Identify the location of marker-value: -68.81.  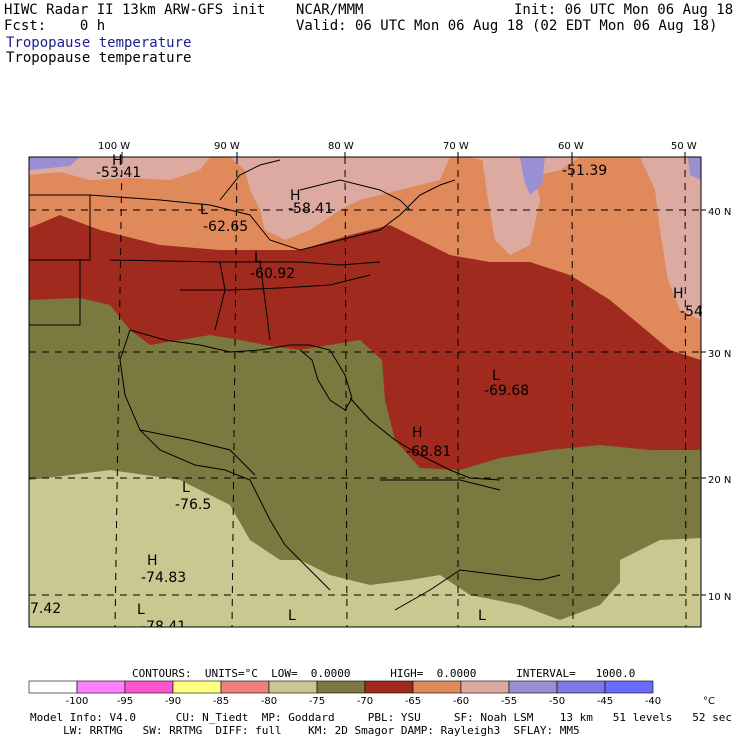
(428, 452).